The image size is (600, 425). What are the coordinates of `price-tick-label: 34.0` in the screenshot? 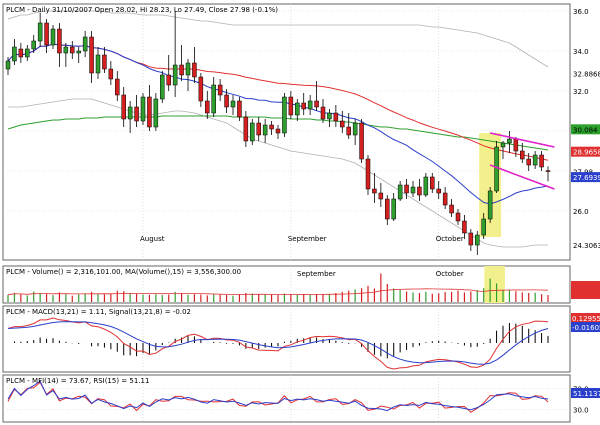 It's located at (581, 52).